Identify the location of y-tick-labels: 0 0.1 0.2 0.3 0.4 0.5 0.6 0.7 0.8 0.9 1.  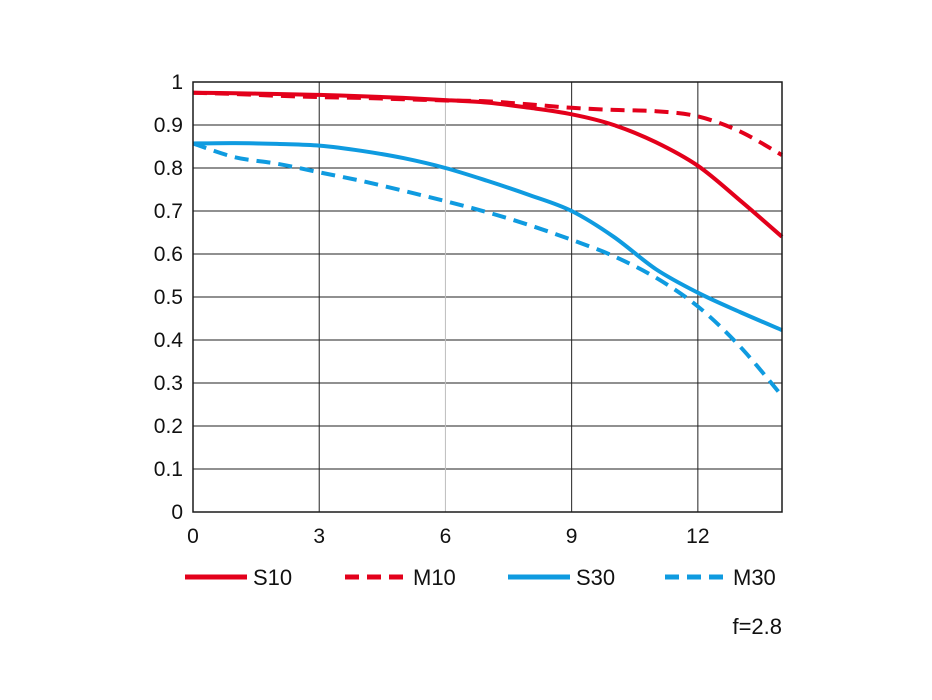
(169, 297).